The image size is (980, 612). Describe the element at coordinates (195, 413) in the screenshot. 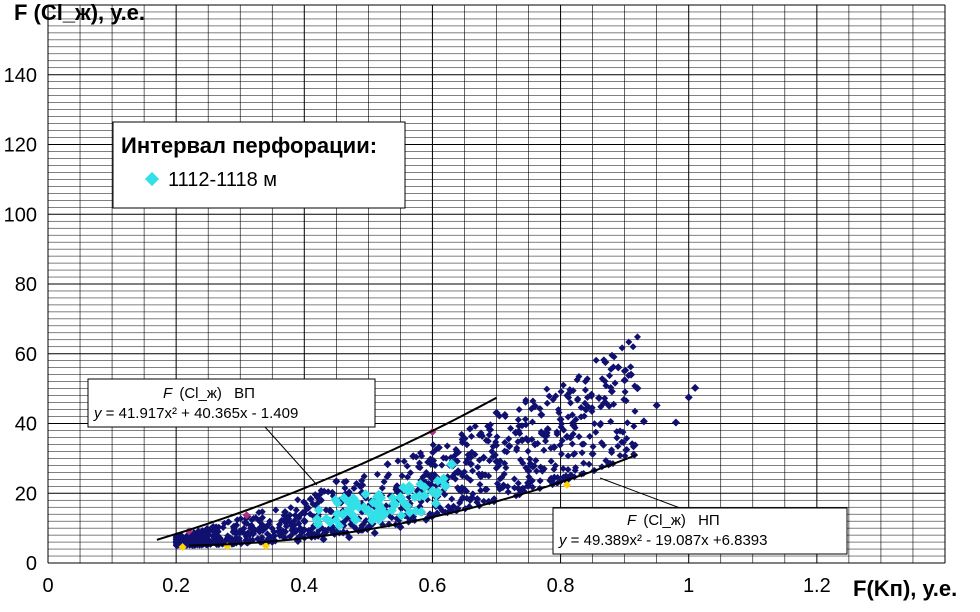

I see `svg-text:y = 41.917x² + 40.365x: y = 41.917x² + 40.365x - 1.409` at that location.